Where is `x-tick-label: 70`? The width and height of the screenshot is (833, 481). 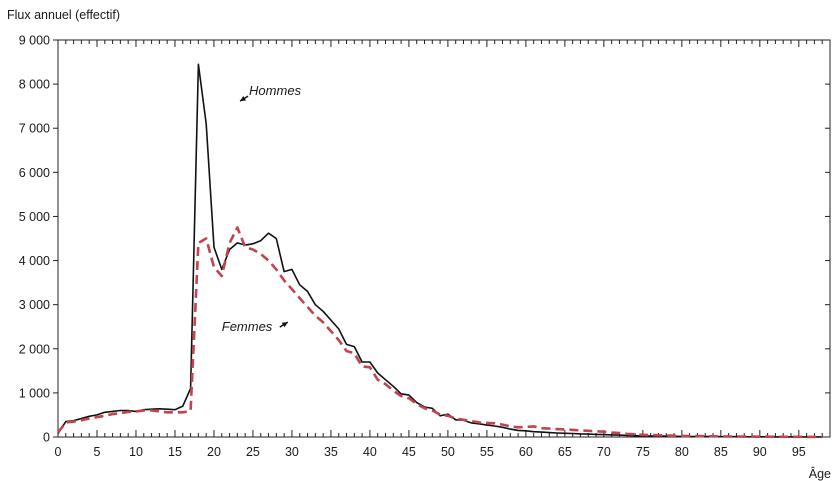 x-tick-label: 70 is located at coordinates (604, 452).